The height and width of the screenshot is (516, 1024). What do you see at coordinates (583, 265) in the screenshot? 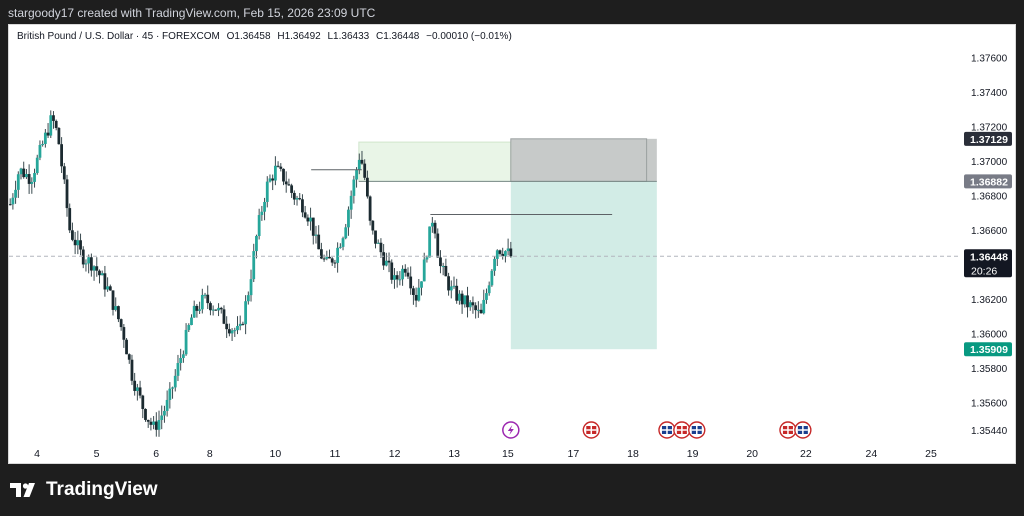
I see `profit-zone` at bounding box center [583, 265].